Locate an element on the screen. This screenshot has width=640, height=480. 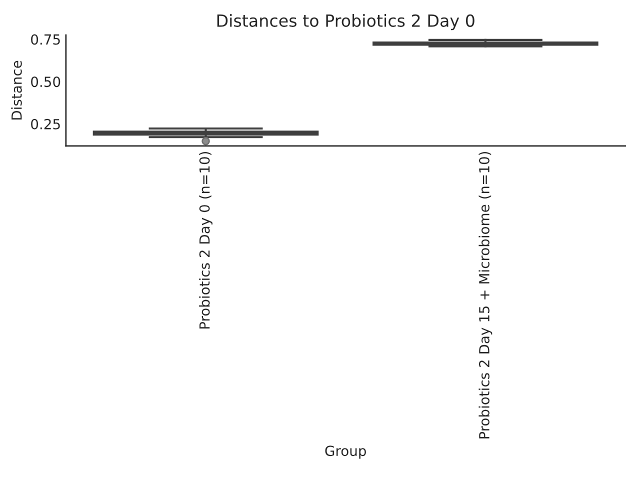
y-axis-title: Distance is located at coordinates (16, 90).